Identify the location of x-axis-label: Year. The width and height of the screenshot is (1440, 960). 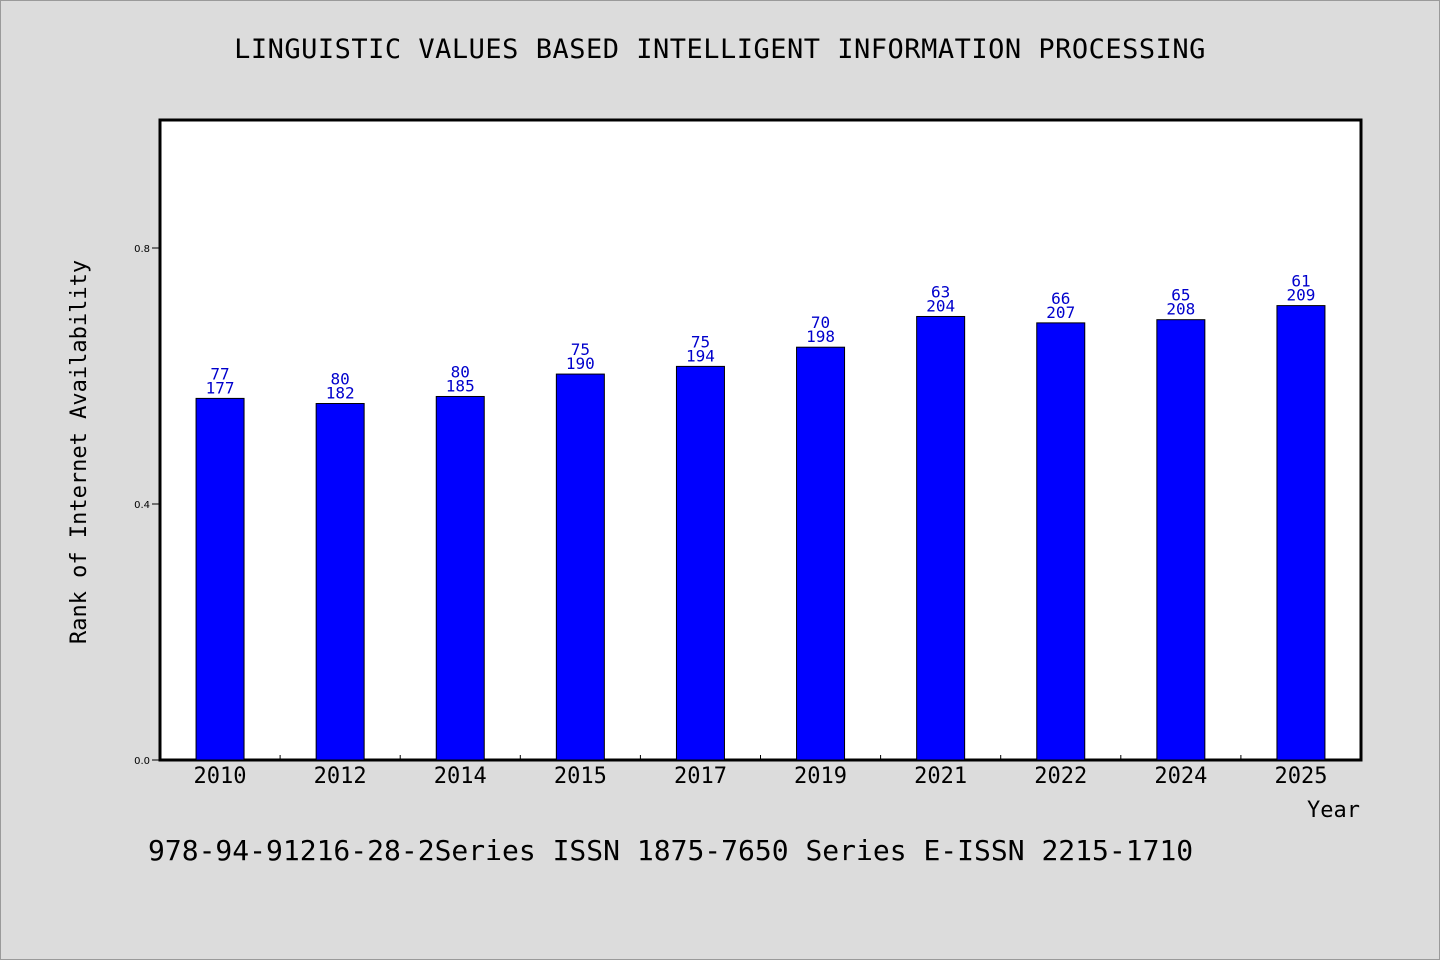
(1333, 810).